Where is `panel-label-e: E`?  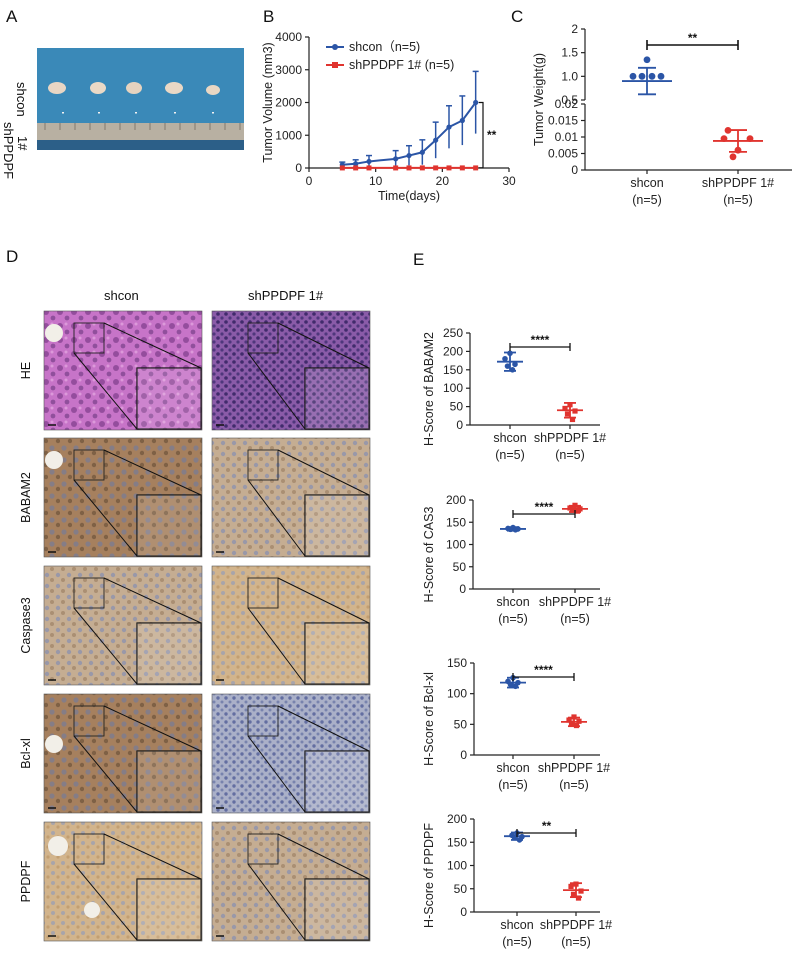 panel-label-e: E is located at coordinates (418, 259).